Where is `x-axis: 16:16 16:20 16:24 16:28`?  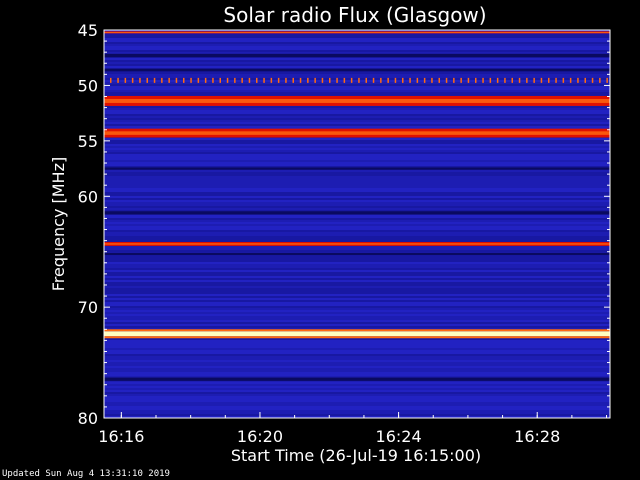
x-axis: 16:16 16:20 16:24 16:28 is located at coordinates (353, 429).